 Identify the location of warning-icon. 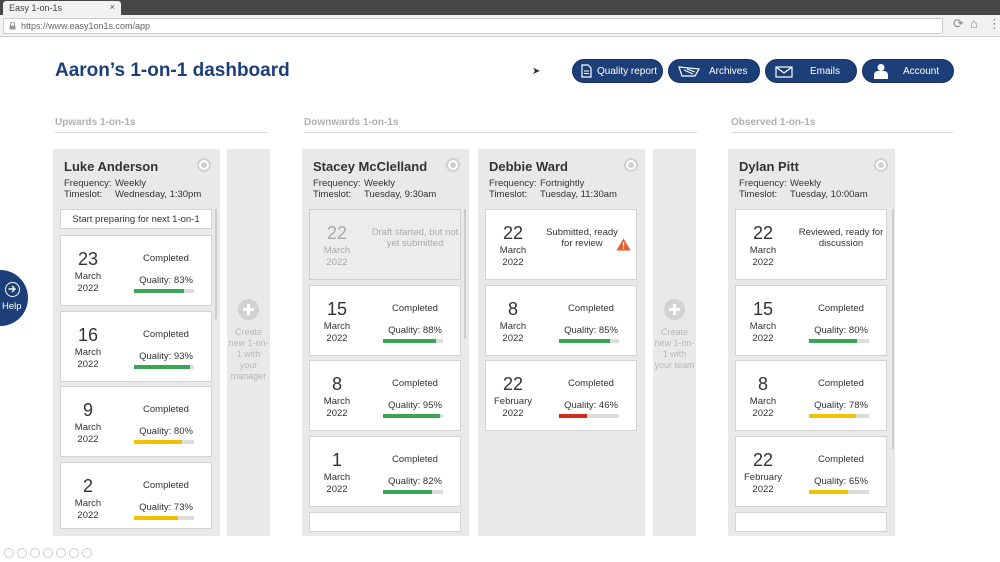
(623, 244).